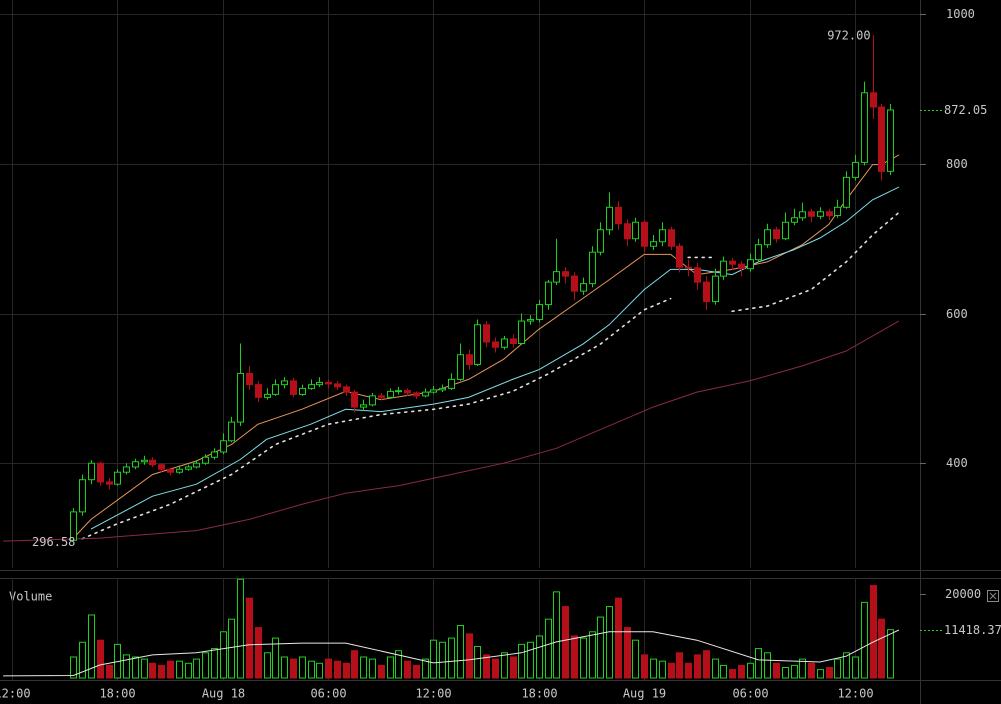  Describe the element at coordinates (960, 14) in the screenshot. I see `y-tick-label: 1000` at that location.